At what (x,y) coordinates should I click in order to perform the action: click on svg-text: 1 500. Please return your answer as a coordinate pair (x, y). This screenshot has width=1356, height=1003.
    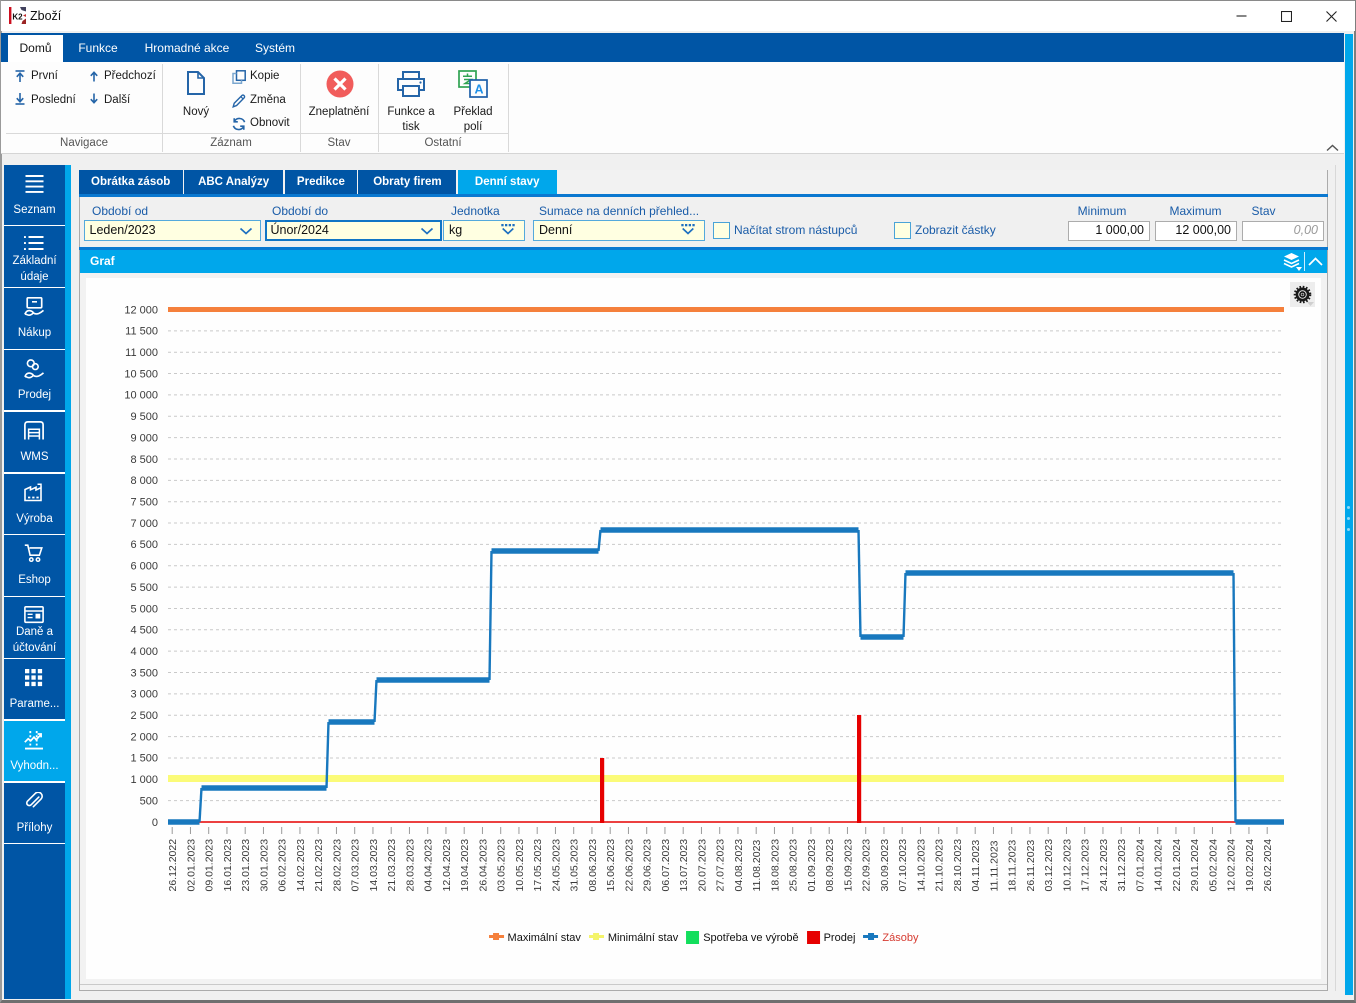
    Looking at the image, I should click on (144, 759).